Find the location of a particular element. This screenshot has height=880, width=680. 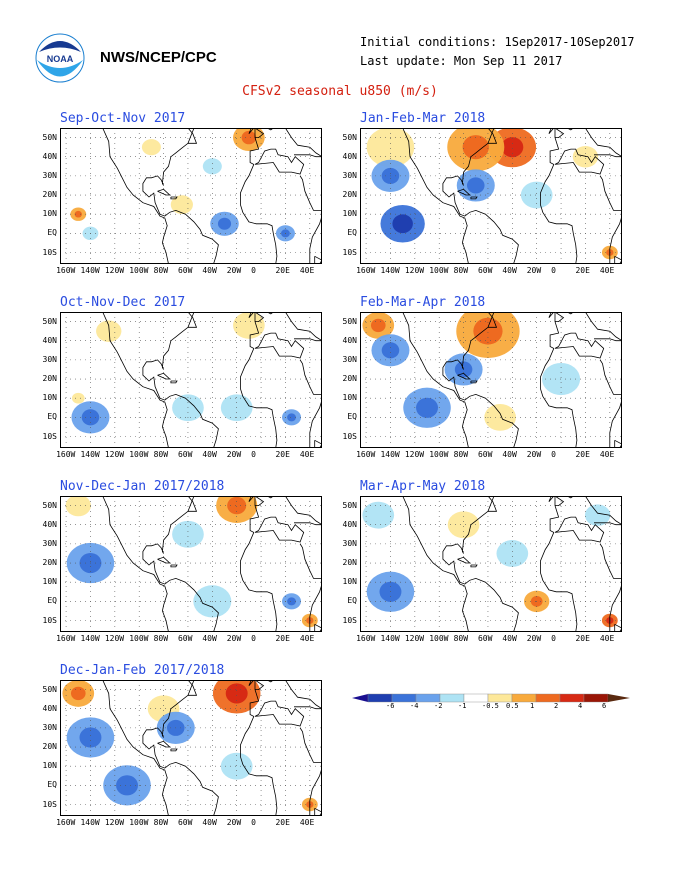

colorbar-label: 0.5 is located at coordinates (512, 706).